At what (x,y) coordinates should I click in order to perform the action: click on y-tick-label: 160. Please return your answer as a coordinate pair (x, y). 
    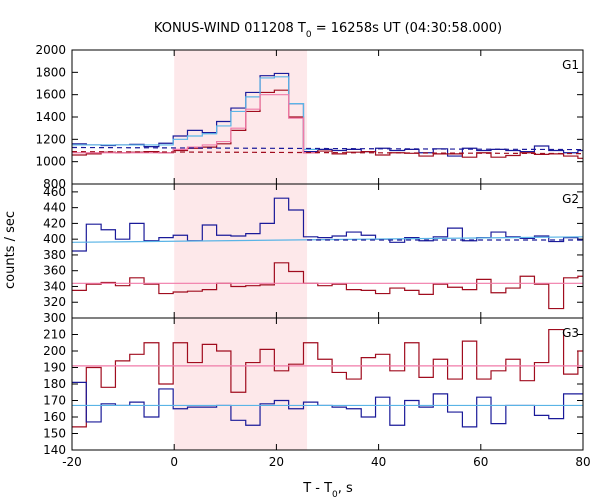
    Looking at the image, I should click on (54, 417).